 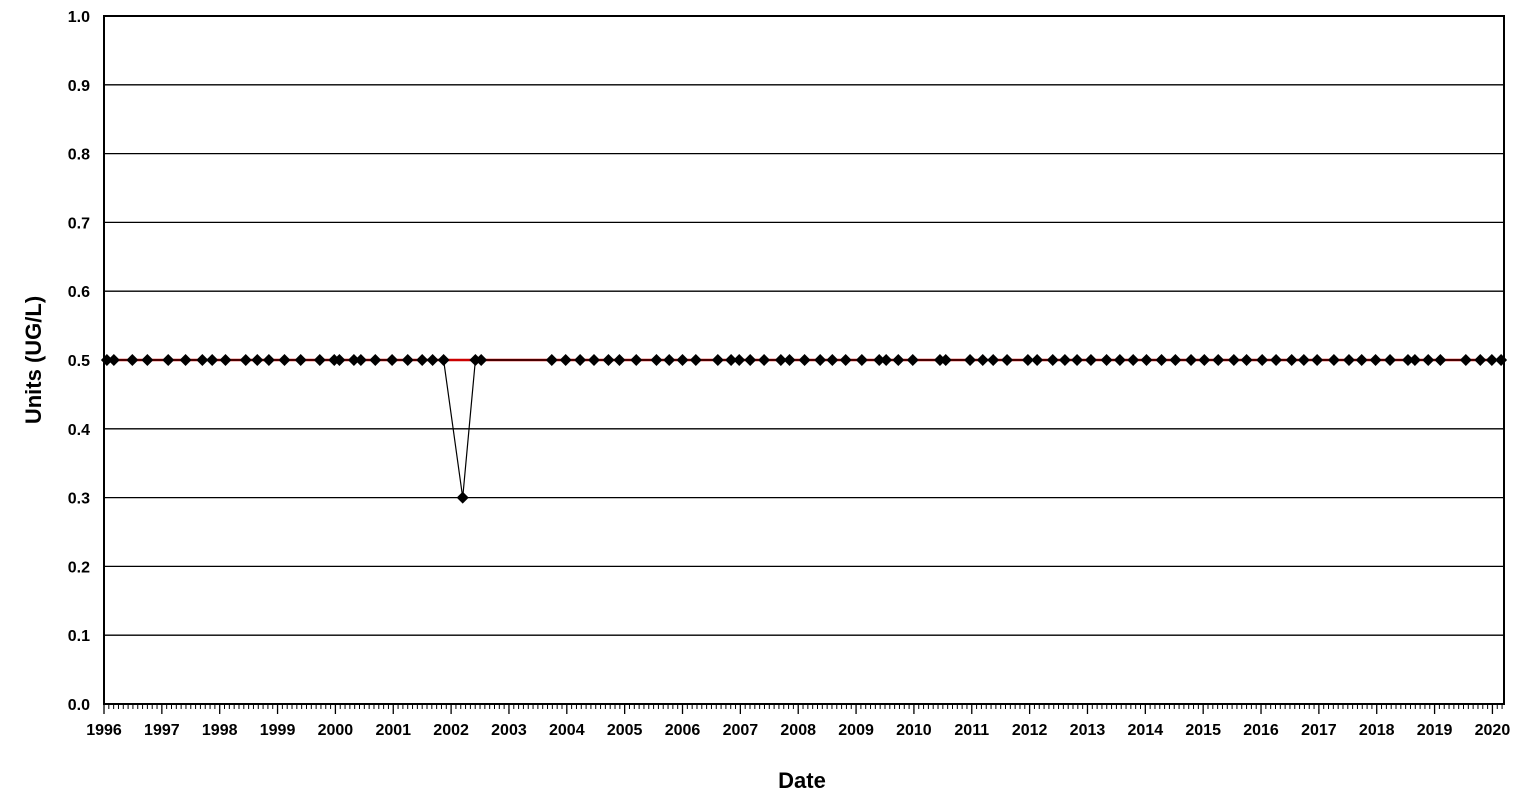 I want to click on y-tick-label-1: 0.1, so click(x=79, y=636).